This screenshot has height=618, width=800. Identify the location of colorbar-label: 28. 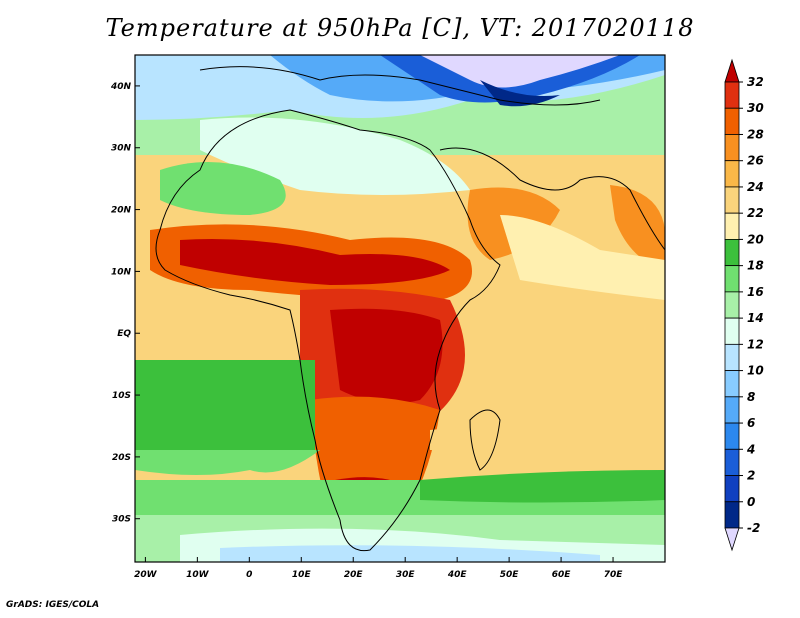
(755, 134).